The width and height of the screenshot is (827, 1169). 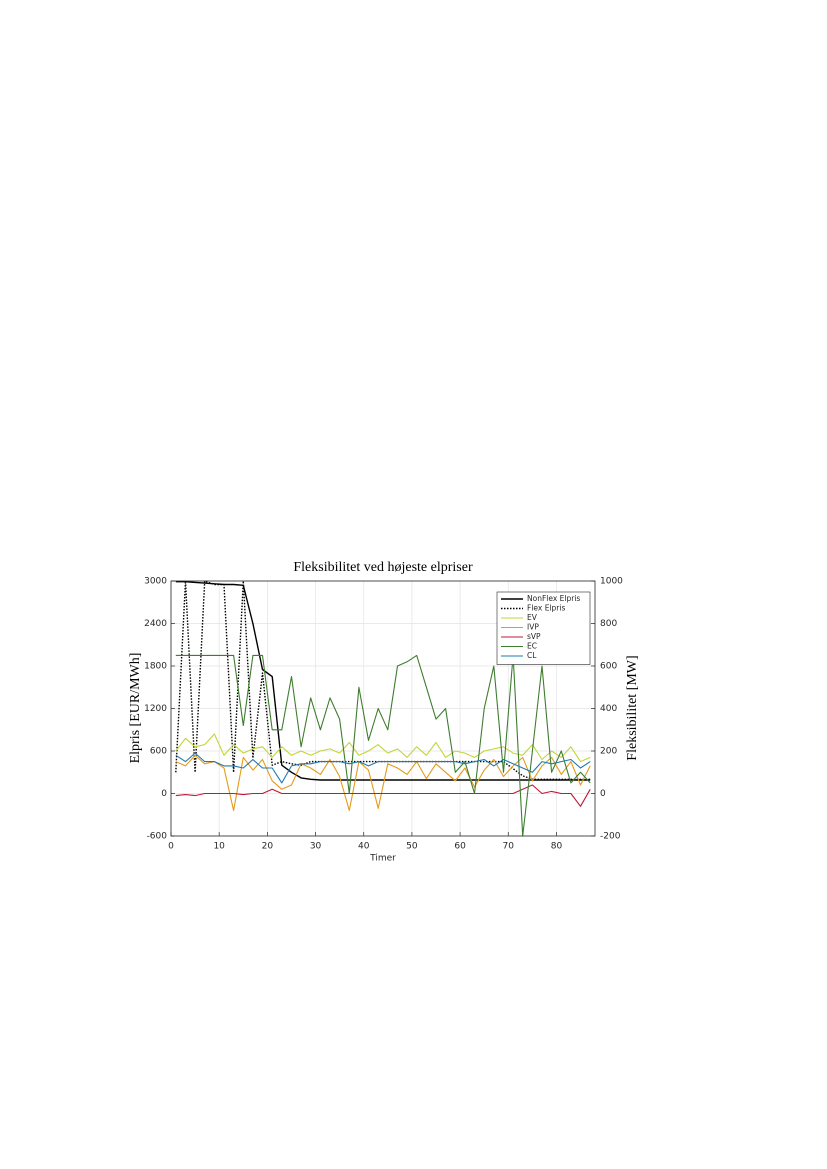 What do you see at coordinates (316, 847) in the screenshot?
I see `x-tick-label: 30` at bounding box center [316, 847].